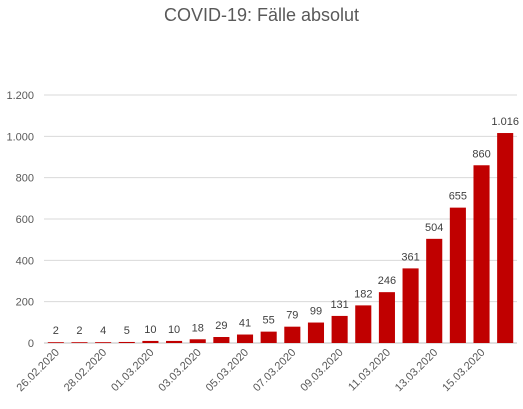 Image resolution: width=523 pixels, height=409 pixels. Describe the element at coordinates (31, 344) in the screenshot. I see `y-tick-label: 0` at that location.